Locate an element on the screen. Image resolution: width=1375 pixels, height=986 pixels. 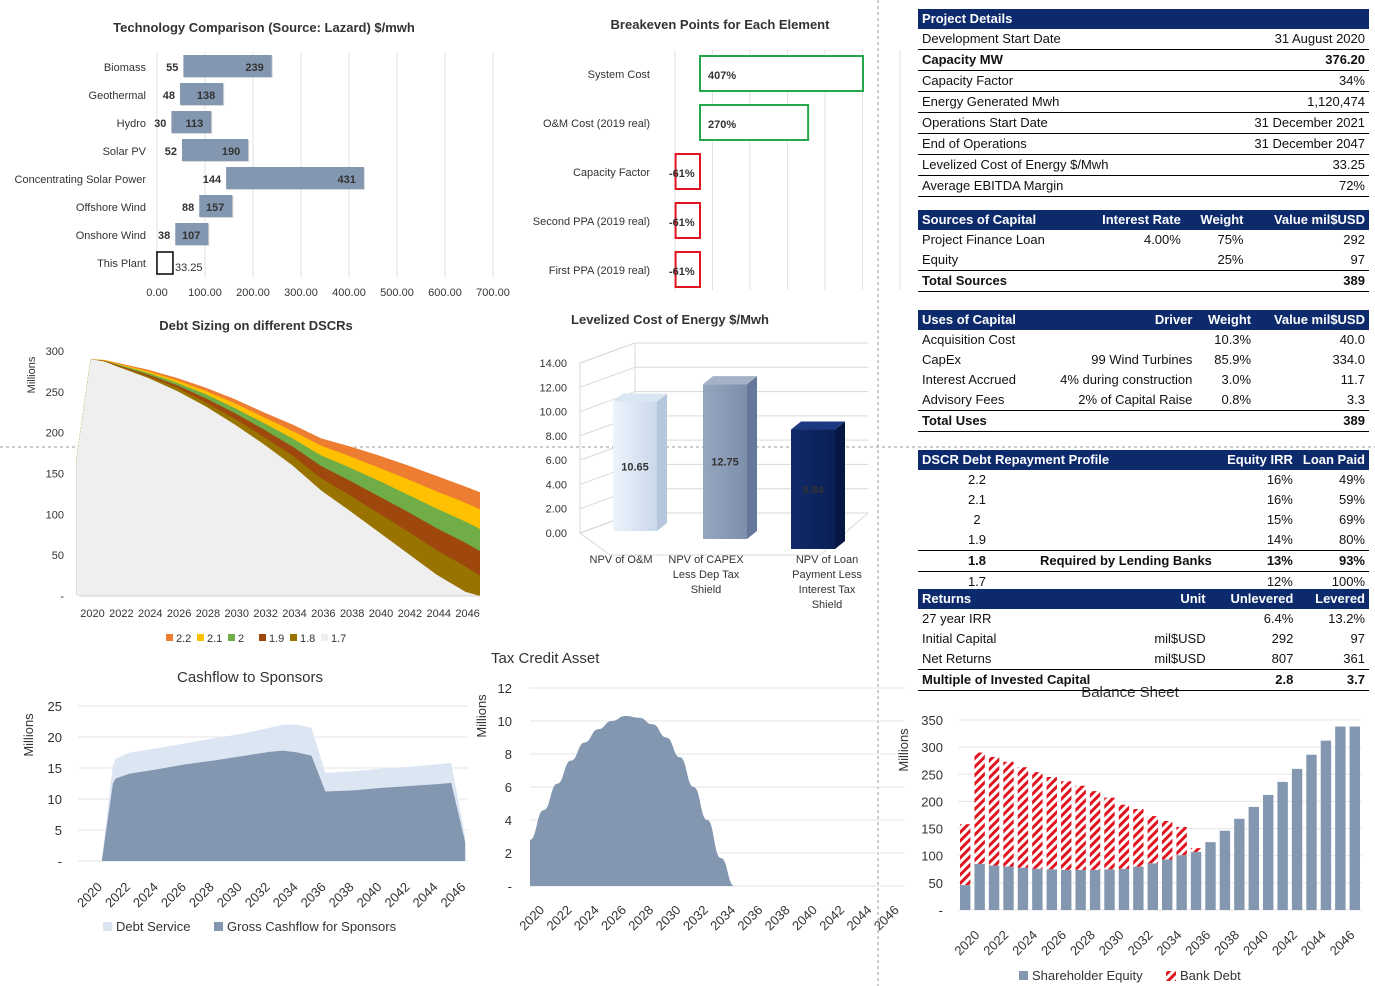
sources-total-cell: 389 is located at coordinates (1308, 281).